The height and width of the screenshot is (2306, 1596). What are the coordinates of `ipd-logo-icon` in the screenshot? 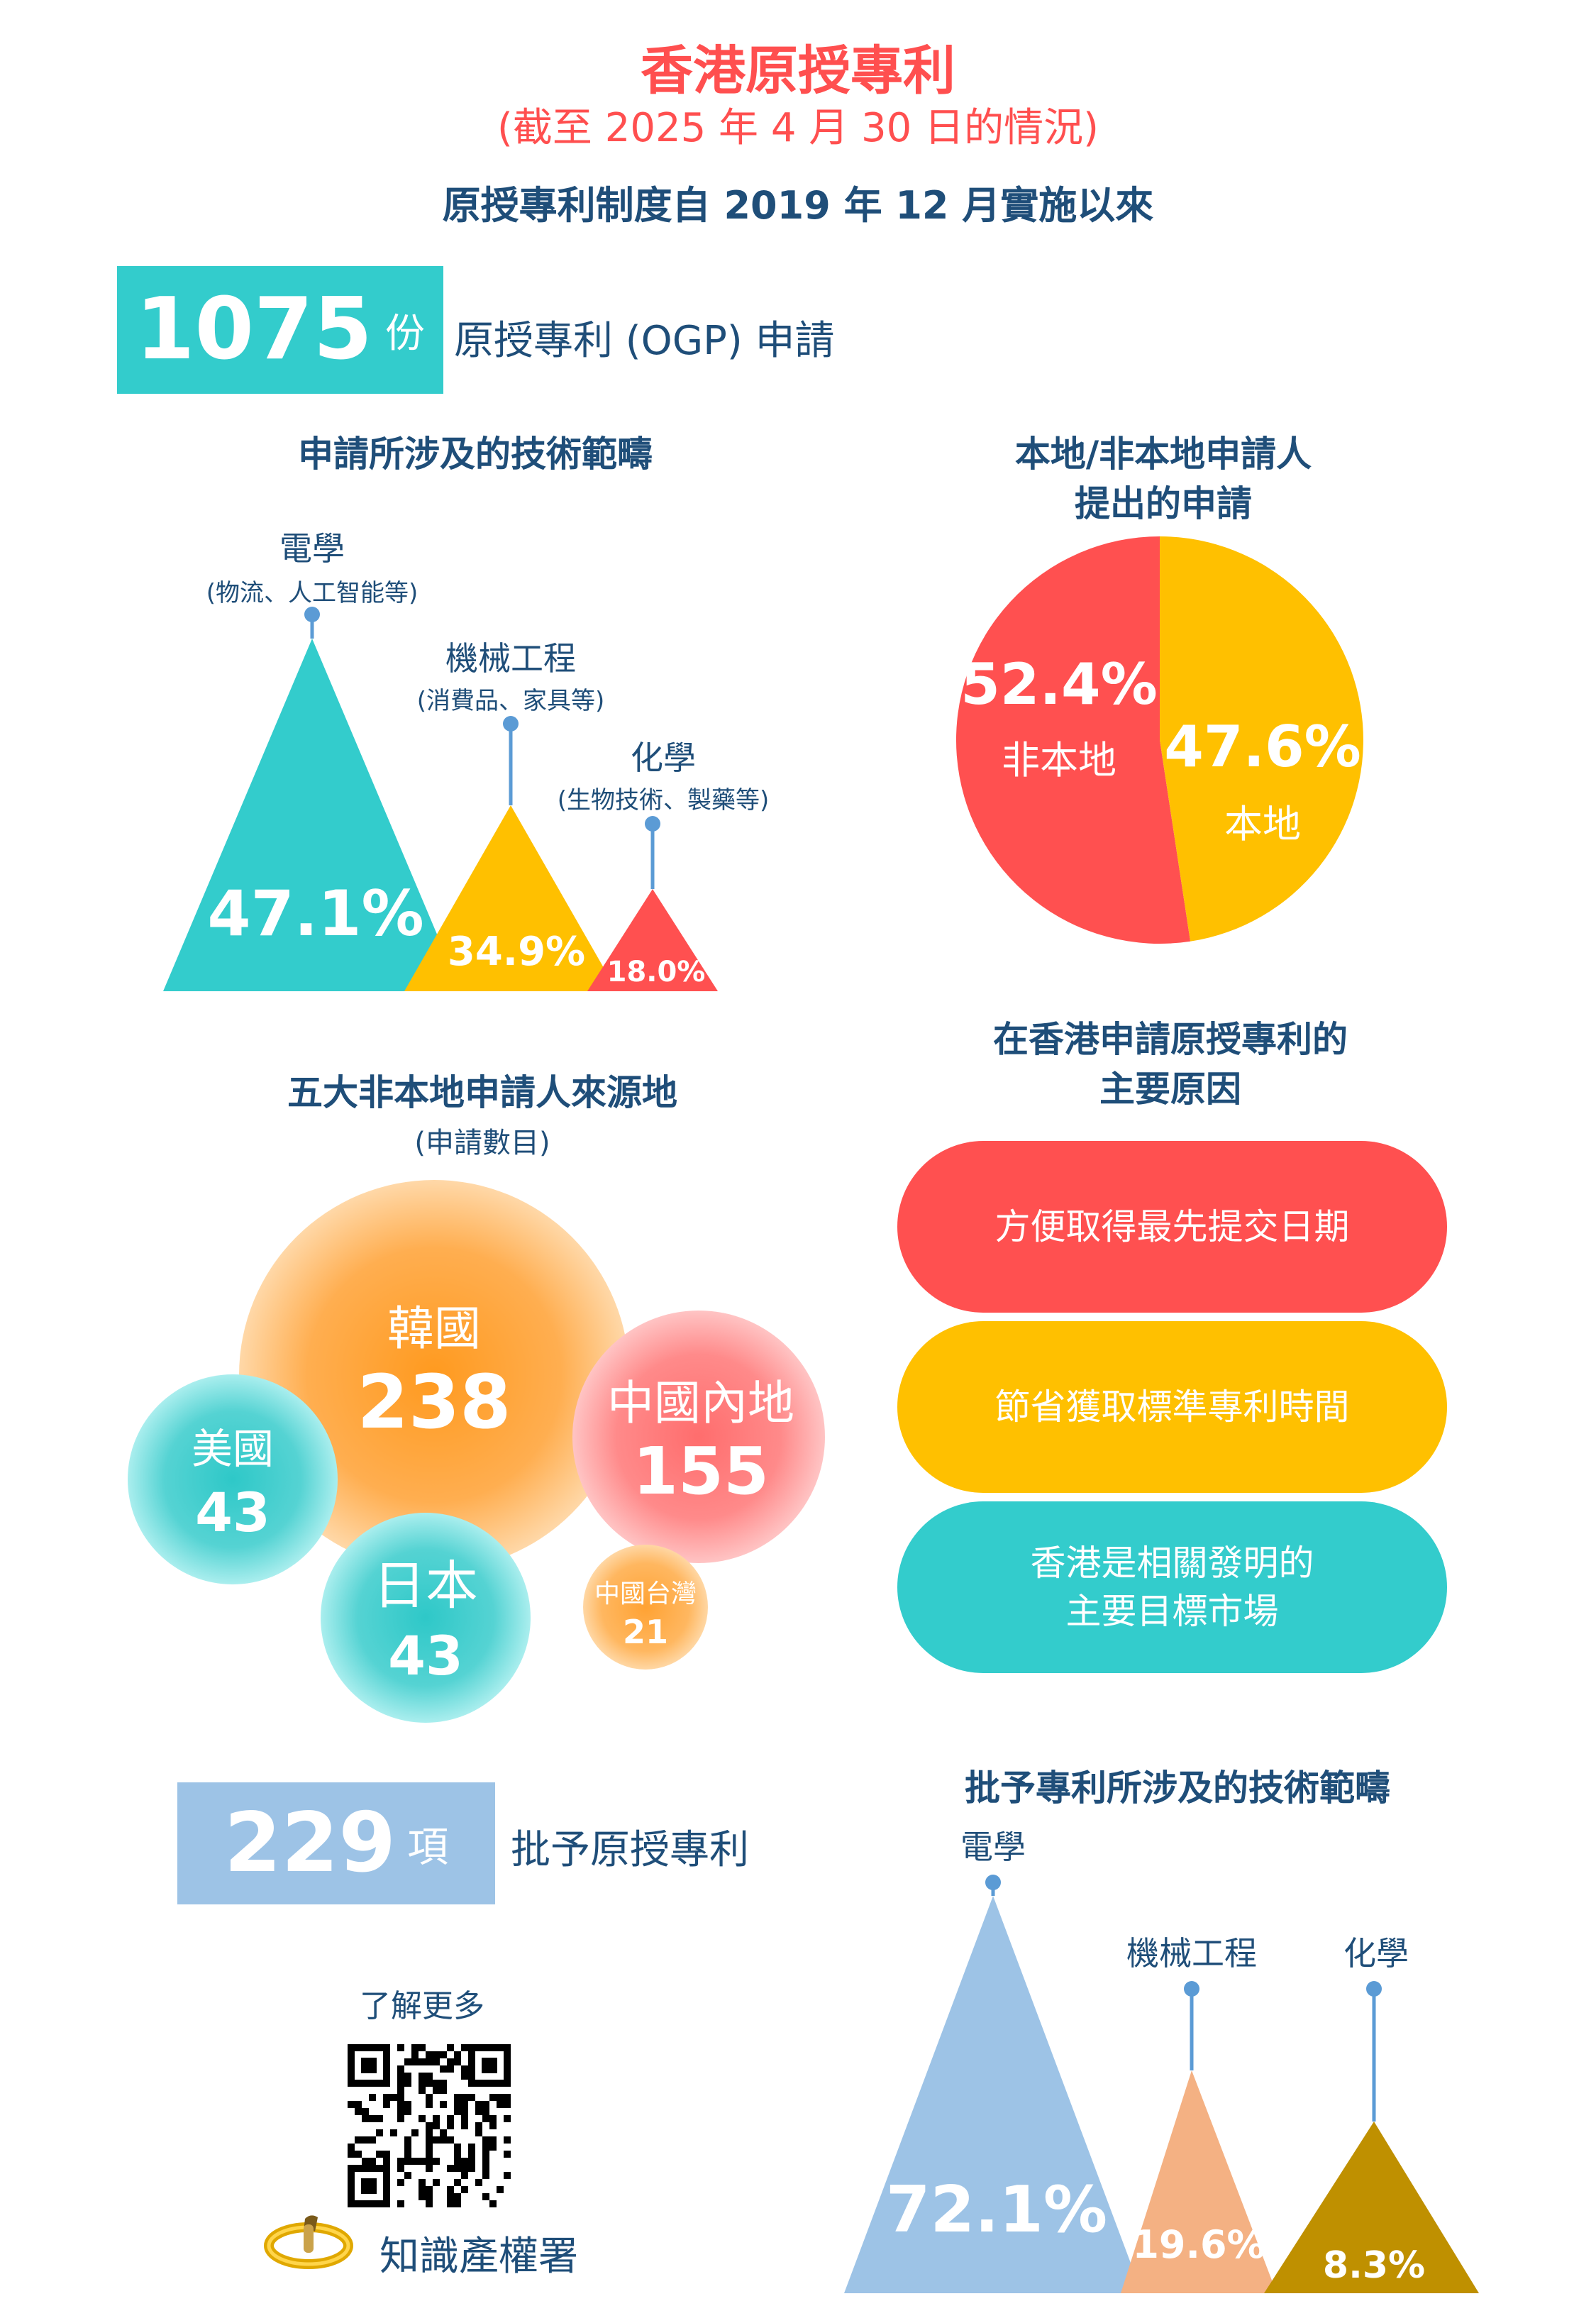 It's located at (308, 2244).